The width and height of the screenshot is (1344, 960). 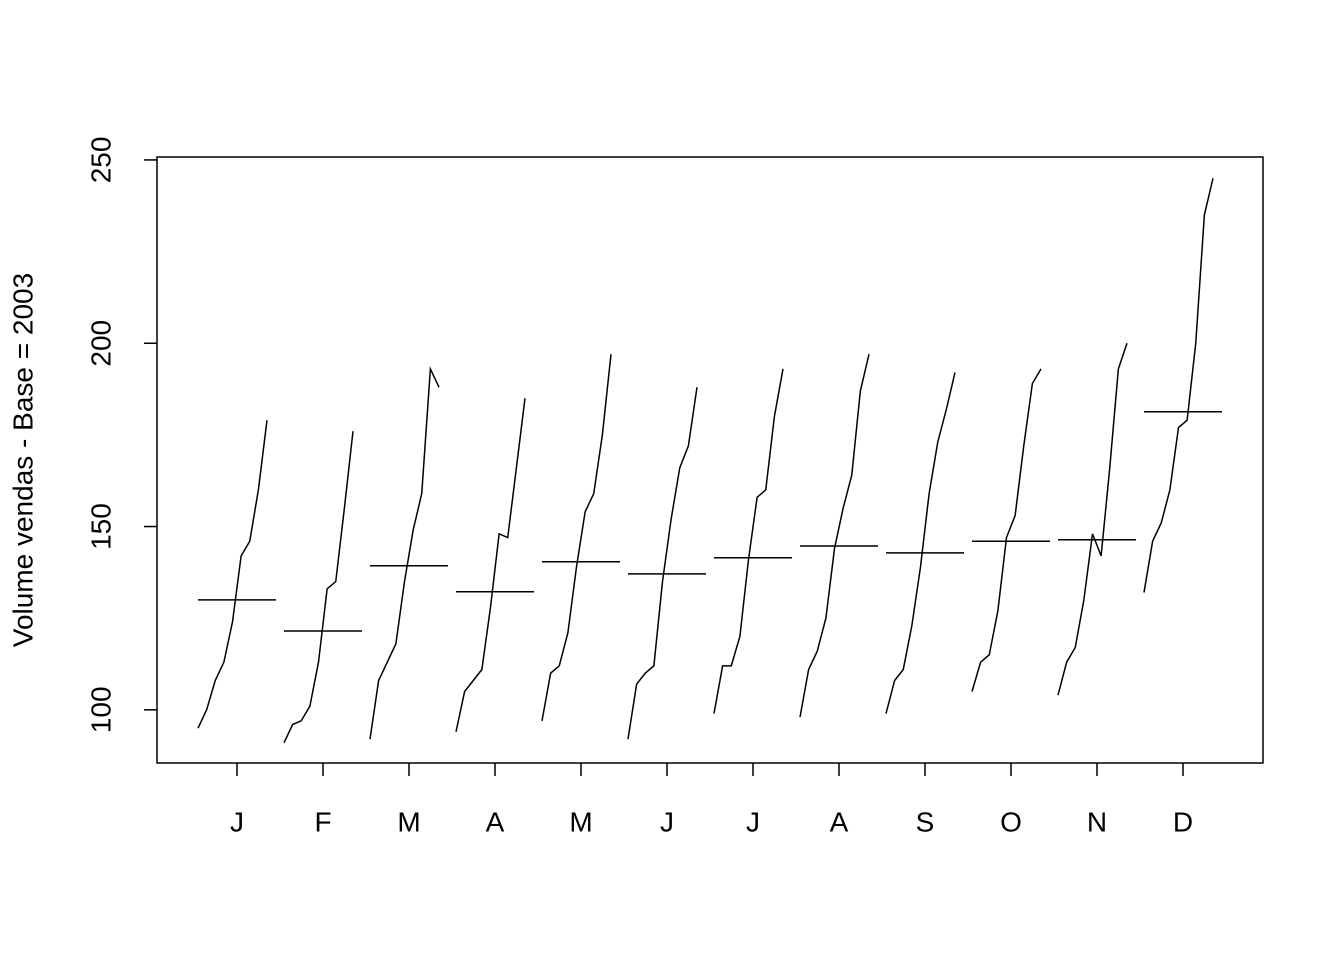 What do you see at coordinates (1011, 821) in the screenshot?
I see `x-tick-label: O` at bounding box center [1011, 821].